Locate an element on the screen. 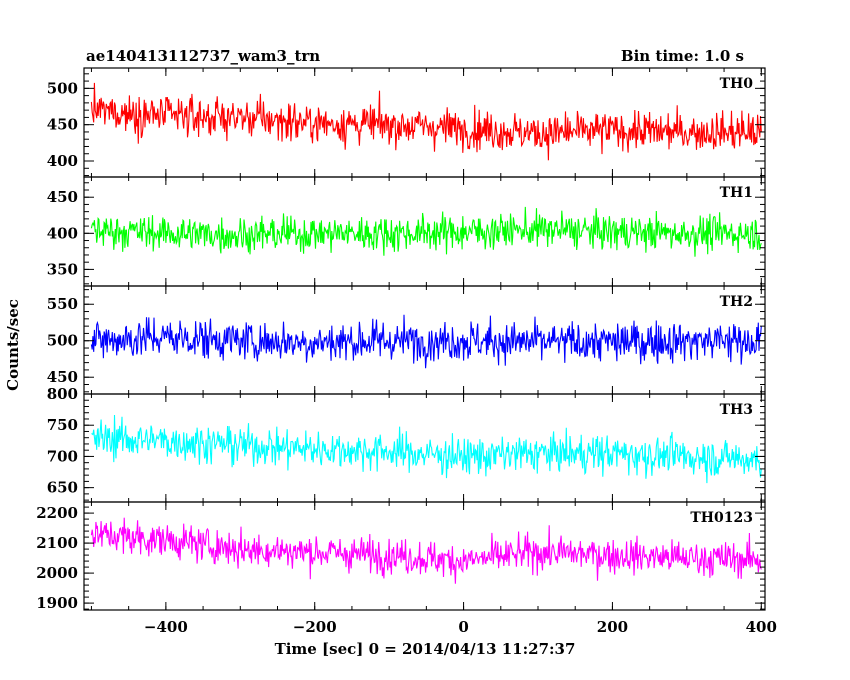  light-curve-th2 is located at coordinates (426, 341).